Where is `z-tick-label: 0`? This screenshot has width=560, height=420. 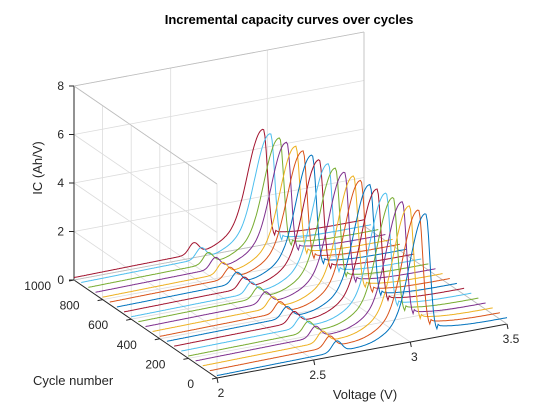 z-tick-label: 0 is located at coordinates (60, 280).